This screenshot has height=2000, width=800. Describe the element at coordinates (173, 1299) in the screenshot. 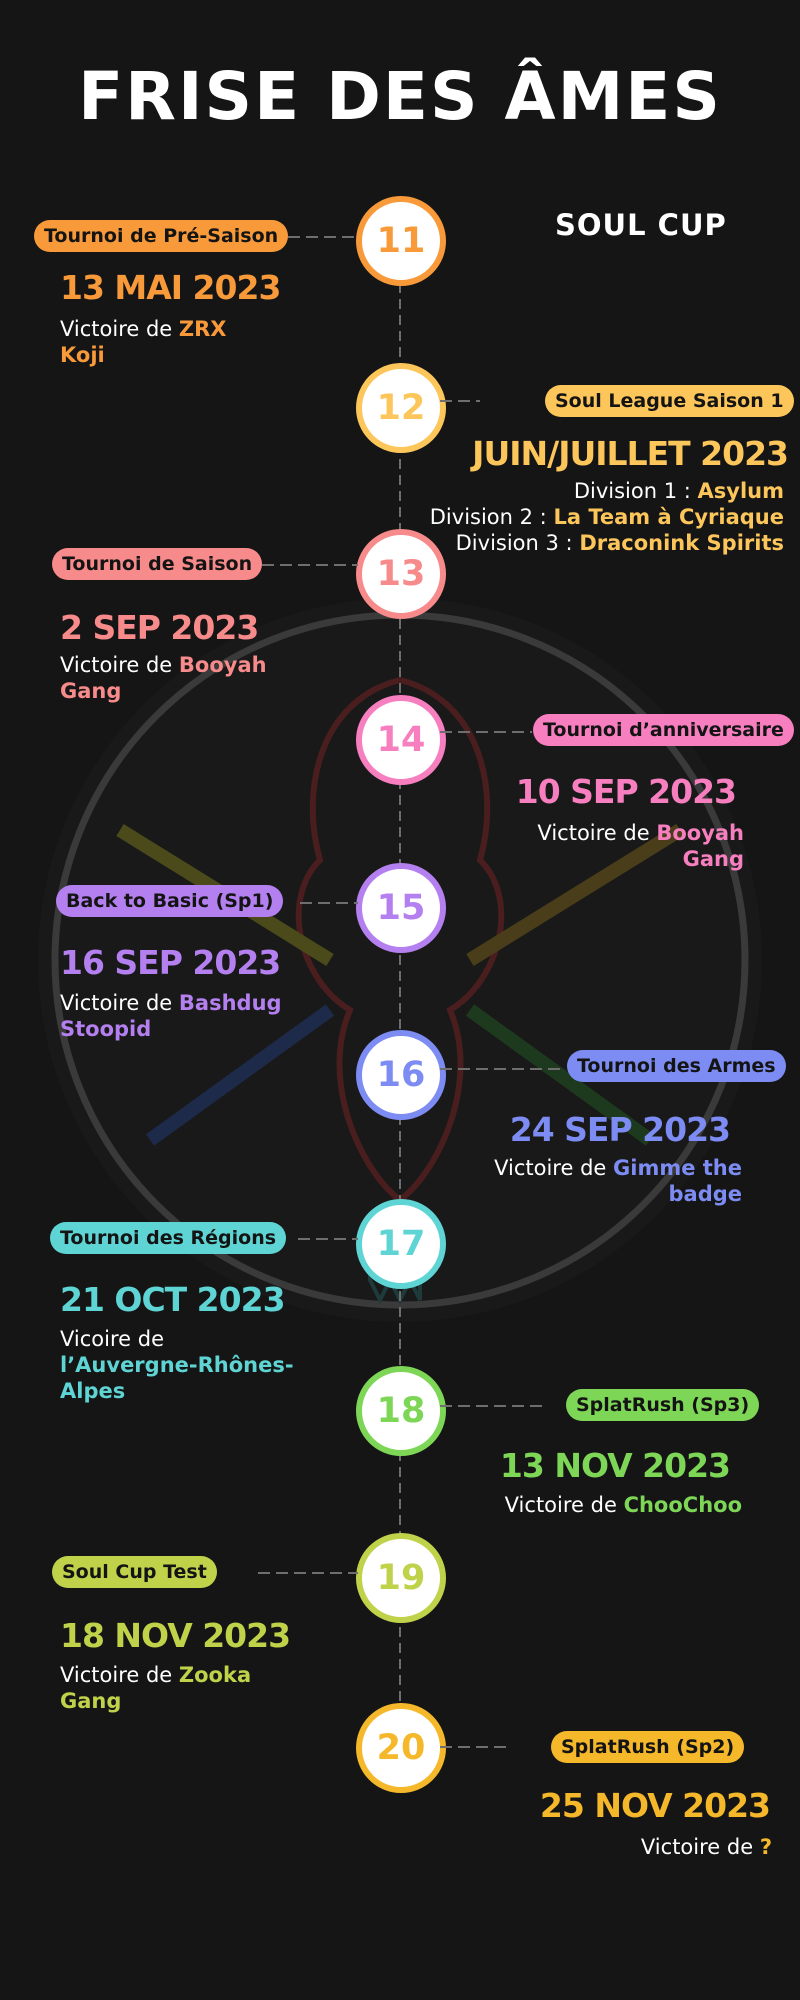

I see `event-date: 21 OCT 2023` at that location.